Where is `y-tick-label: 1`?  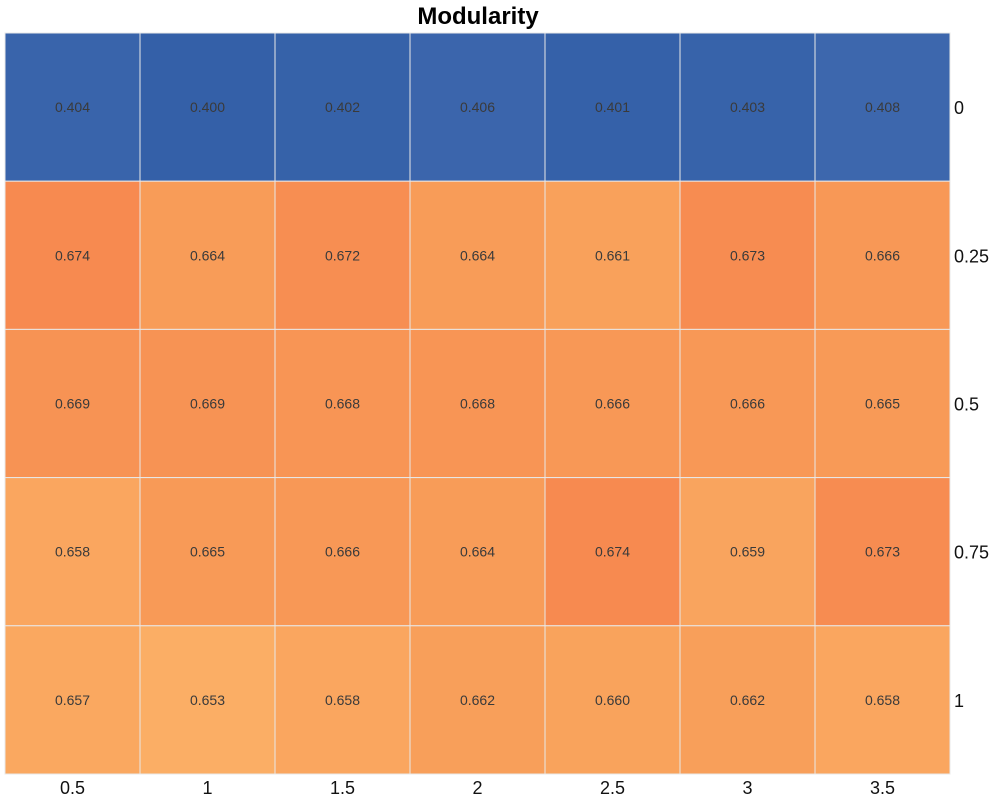 y-tick-label: 1 is located at coordinates (959, 701).